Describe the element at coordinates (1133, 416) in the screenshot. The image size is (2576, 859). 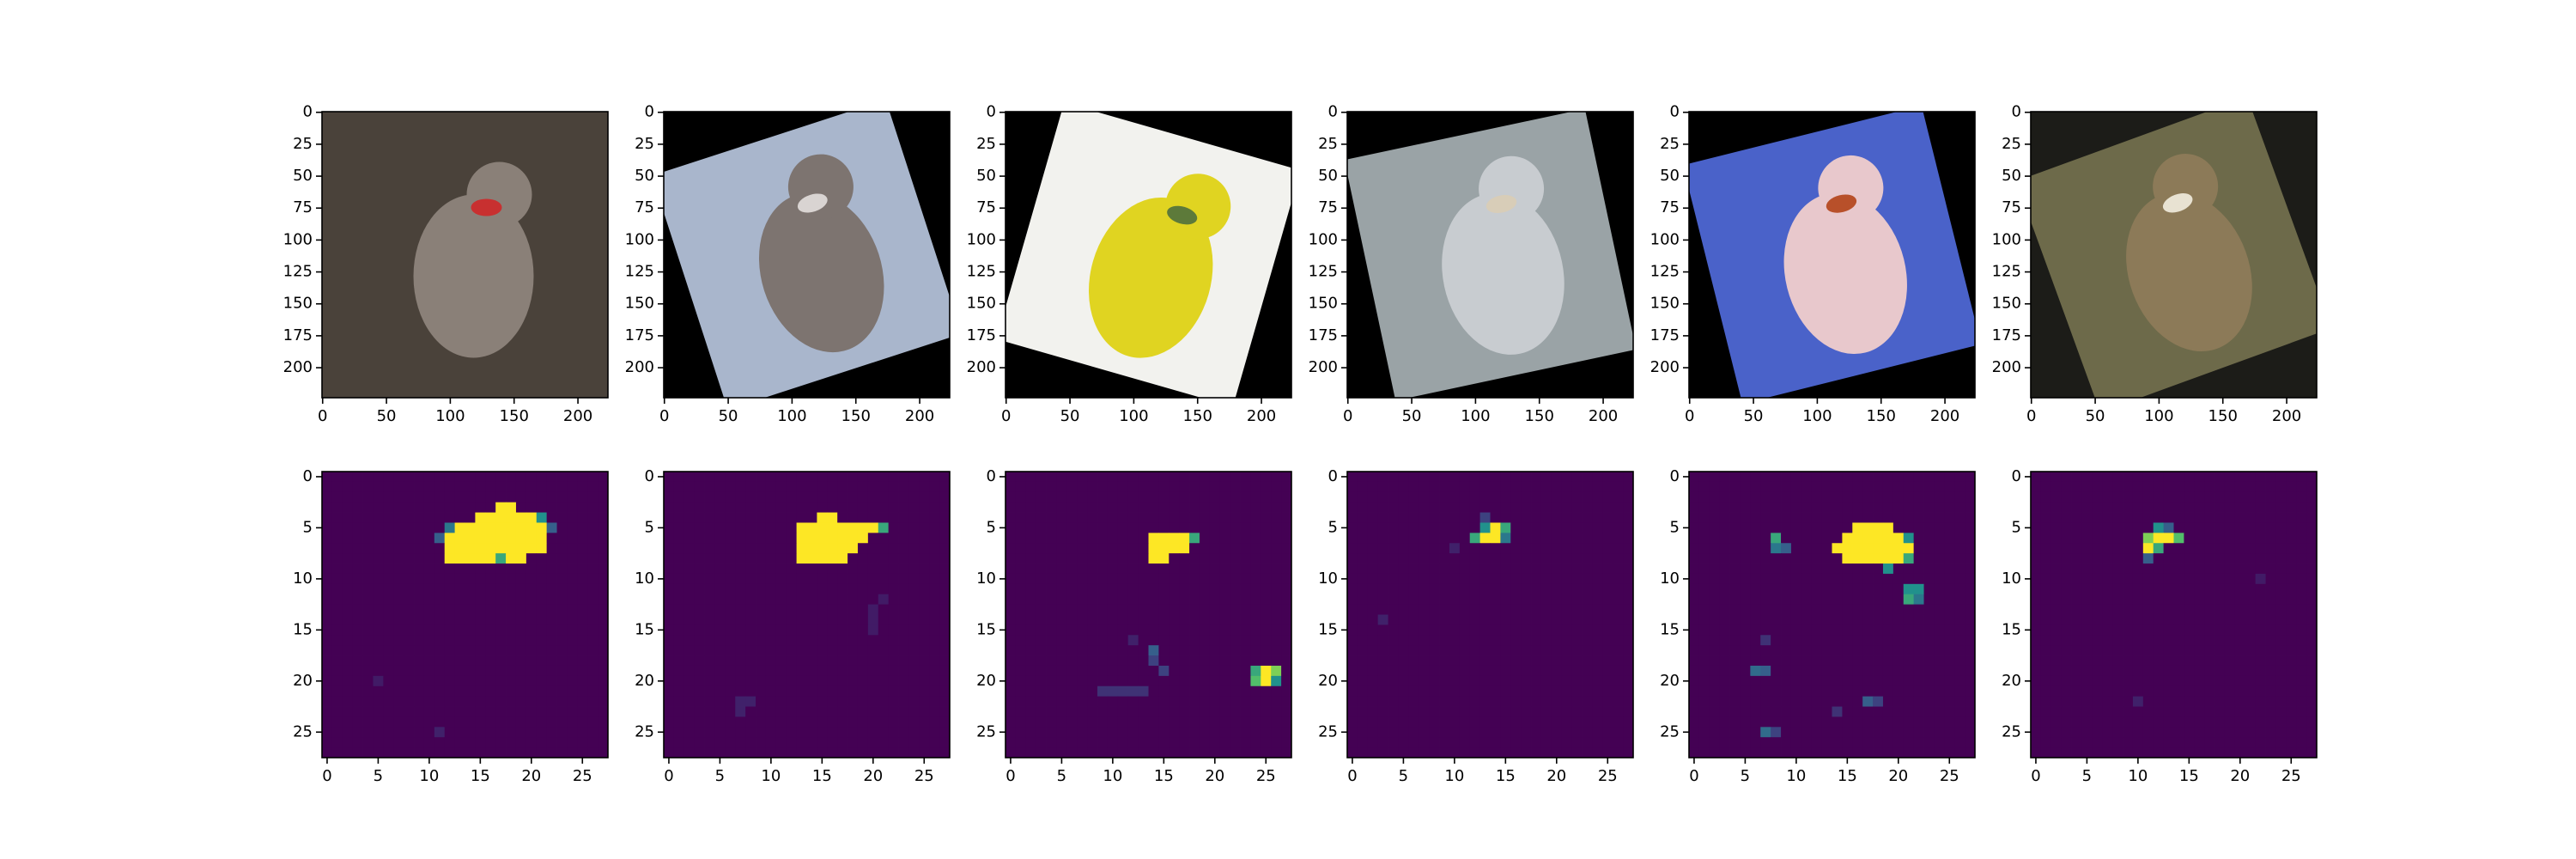
I see `x-tick-label: 100` at that location.